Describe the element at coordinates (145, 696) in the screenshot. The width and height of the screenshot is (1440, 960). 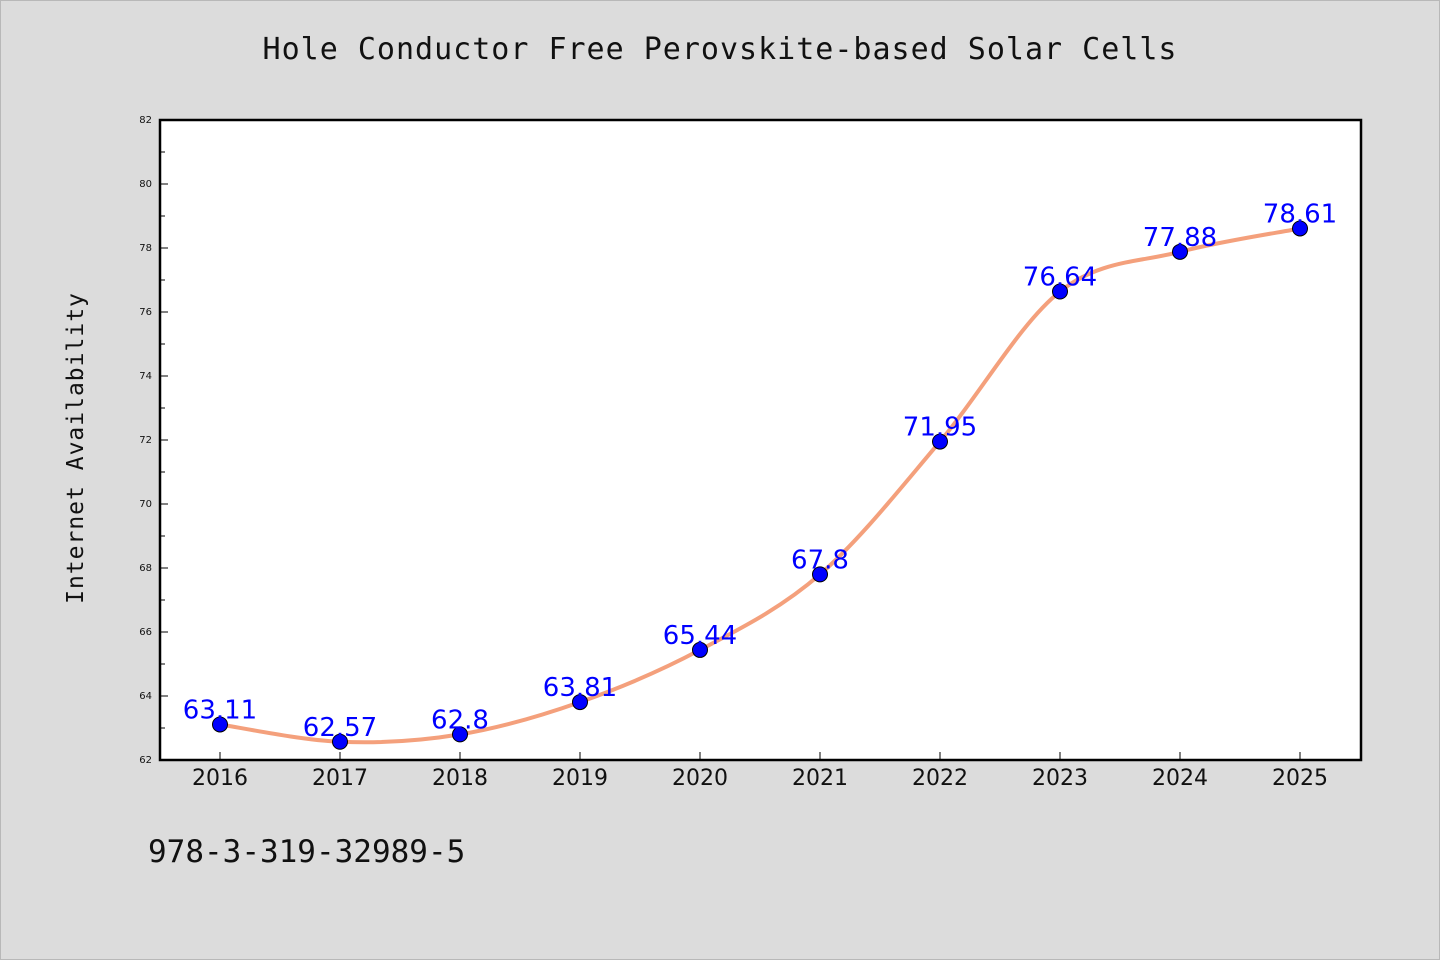
I see `y-tick-label: 64` at that location.